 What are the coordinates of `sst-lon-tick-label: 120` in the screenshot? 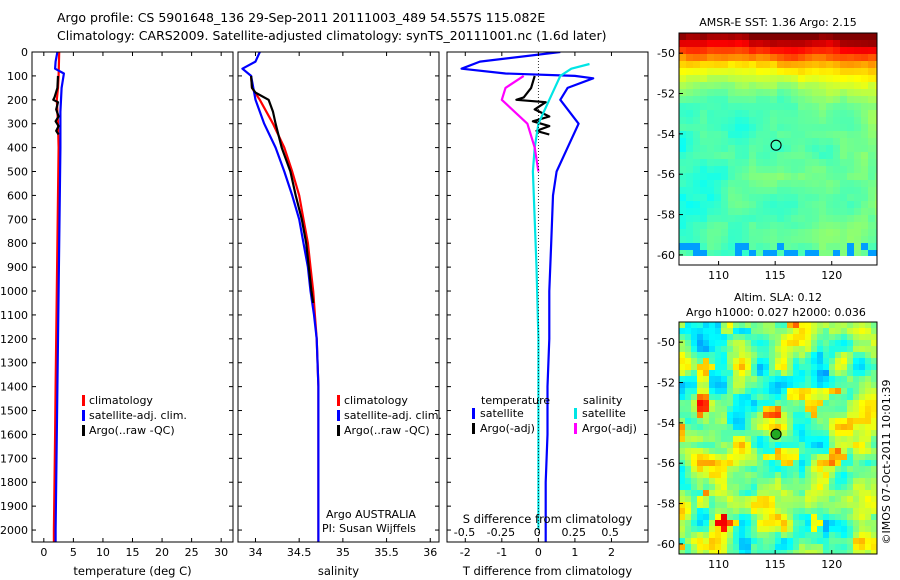 It's located at (831, 275).